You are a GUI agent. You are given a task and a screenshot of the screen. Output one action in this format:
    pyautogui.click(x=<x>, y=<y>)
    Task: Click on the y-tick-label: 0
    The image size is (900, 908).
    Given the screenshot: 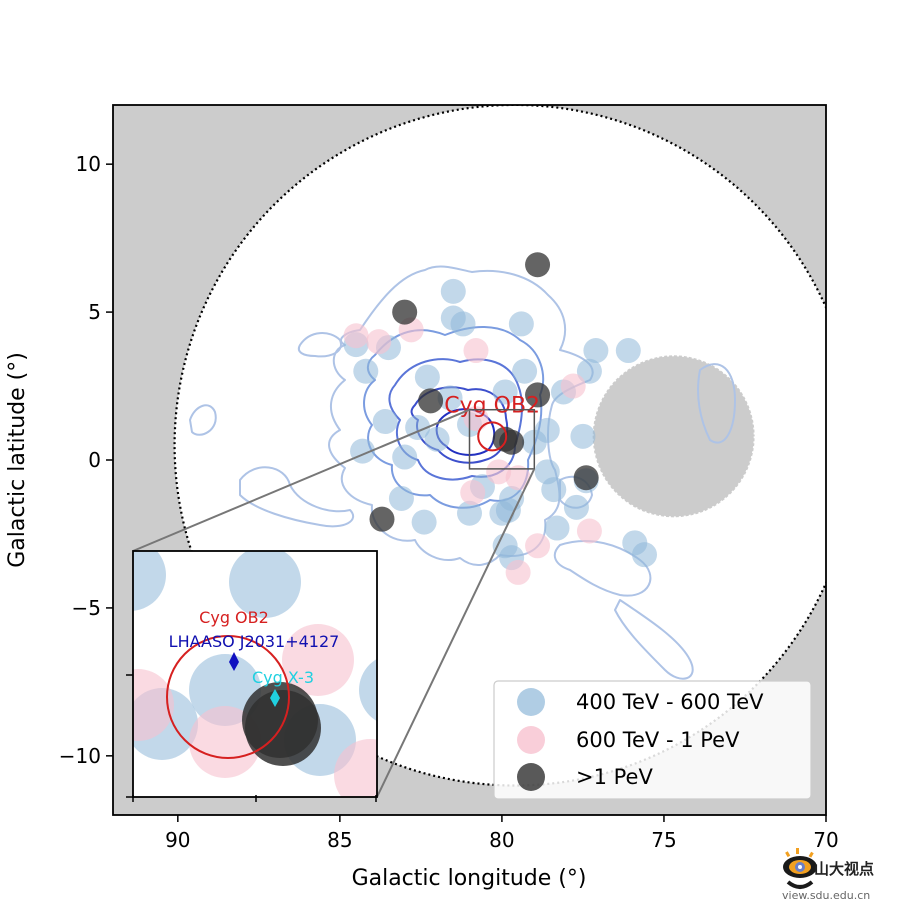 What is the action you would take?
    pyautogui.click(x=94, y=460)
    